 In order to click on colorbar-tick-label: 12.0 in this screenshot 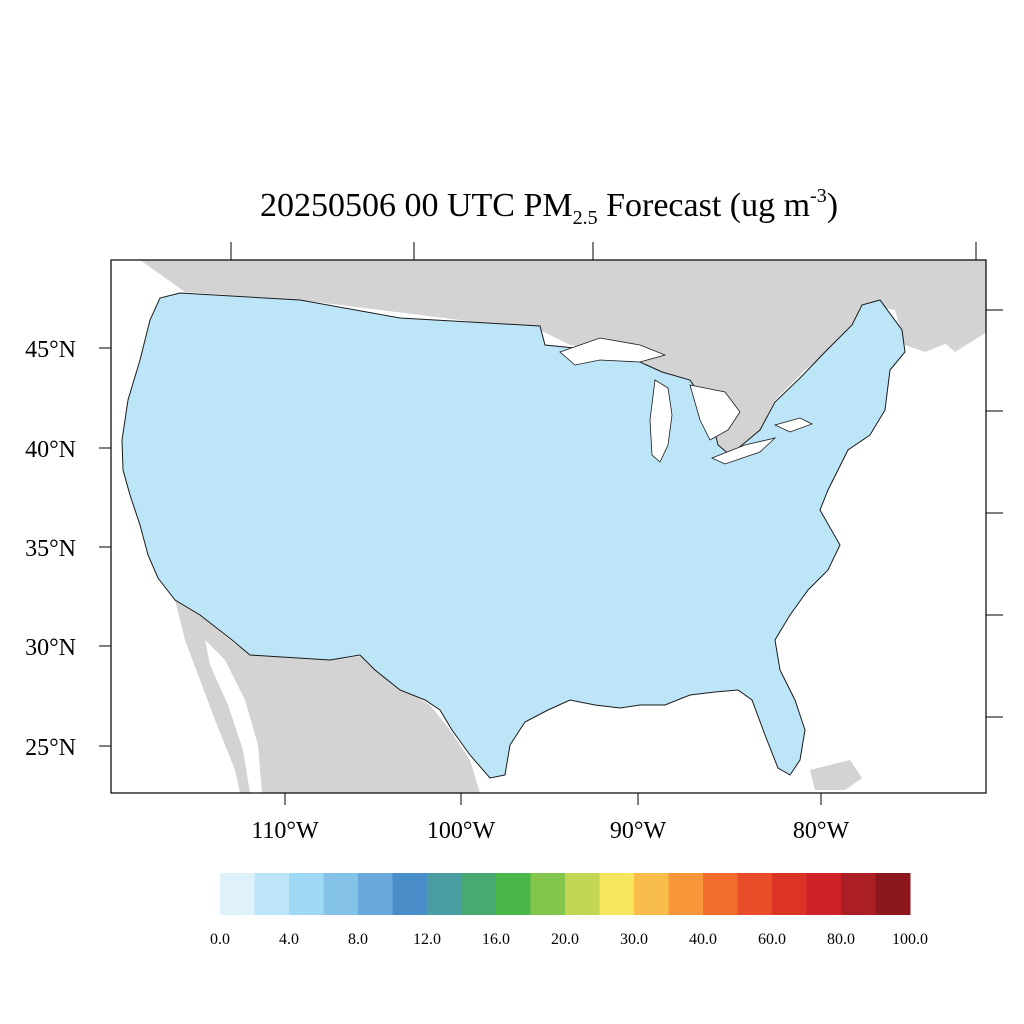, I will do `click(427, 939)`.